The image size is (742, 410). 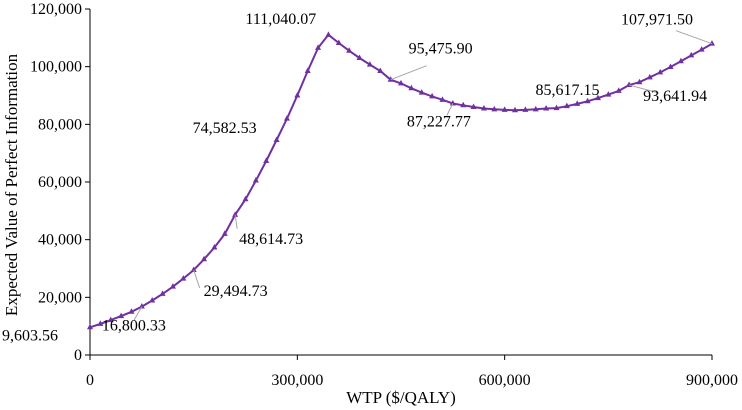 What do you see at coordinates (280, 19) in the screenshot?
I see `data-label: 111,040.07` at bounding box center [280, 19].